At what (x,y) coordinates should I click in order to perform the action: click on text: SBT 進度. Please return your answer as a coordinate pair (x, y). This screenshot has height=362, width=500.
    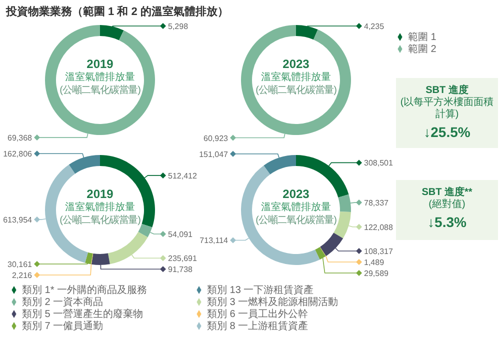
    Looking at the image, I should click on (447, 89).